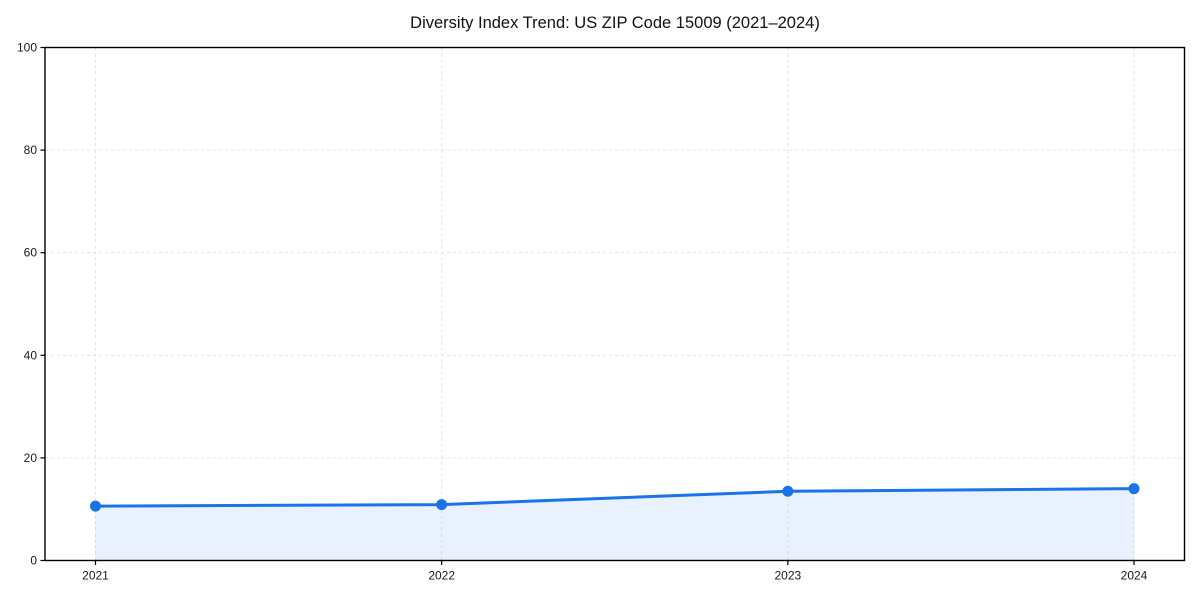  I want to click on x-tick-label: 2023, so click(787, 576).